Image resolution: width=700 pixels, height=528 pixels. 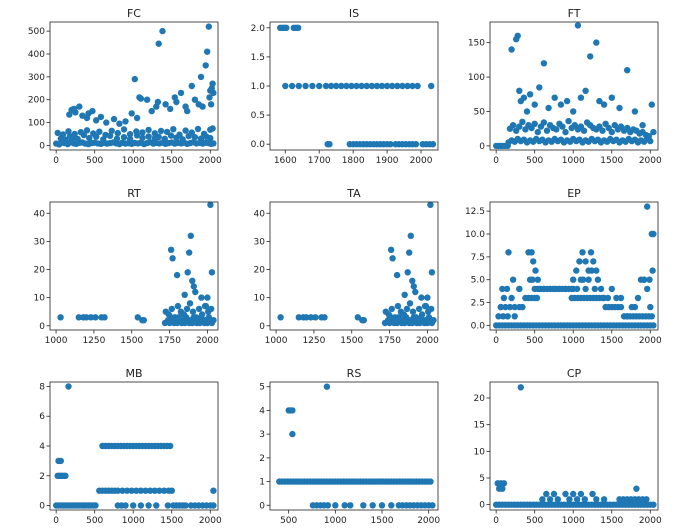 I want to click on x-tick-label: 2000, so click(x=650, y=341).